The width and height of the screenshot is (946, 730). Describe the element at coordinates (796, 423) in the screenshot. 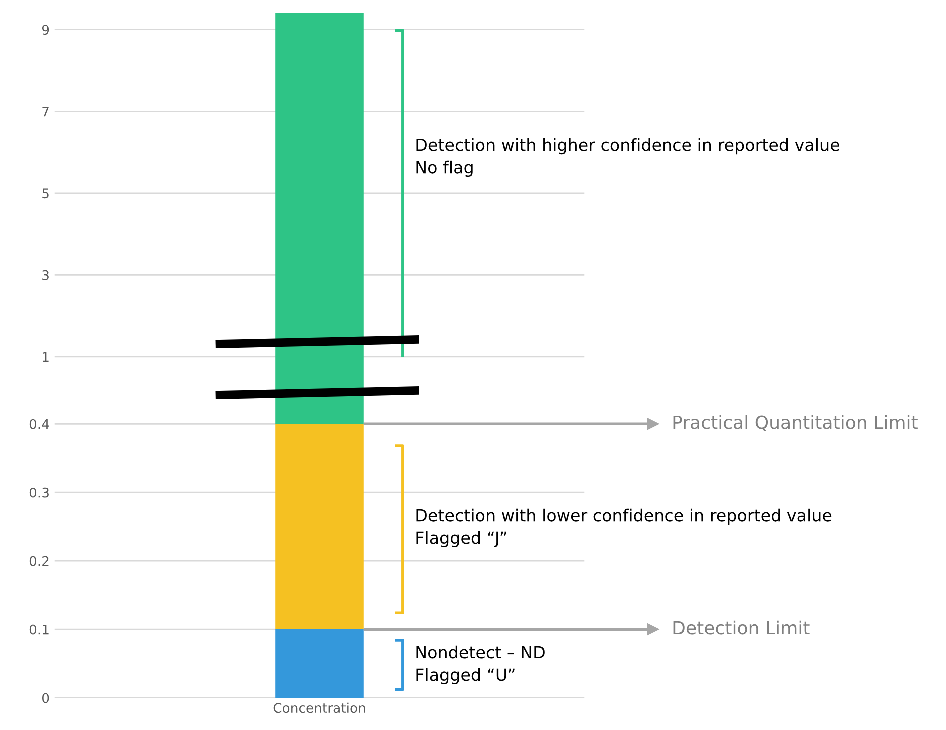

I see `ref-line-label: Practical Quantitation Limit` at that location.